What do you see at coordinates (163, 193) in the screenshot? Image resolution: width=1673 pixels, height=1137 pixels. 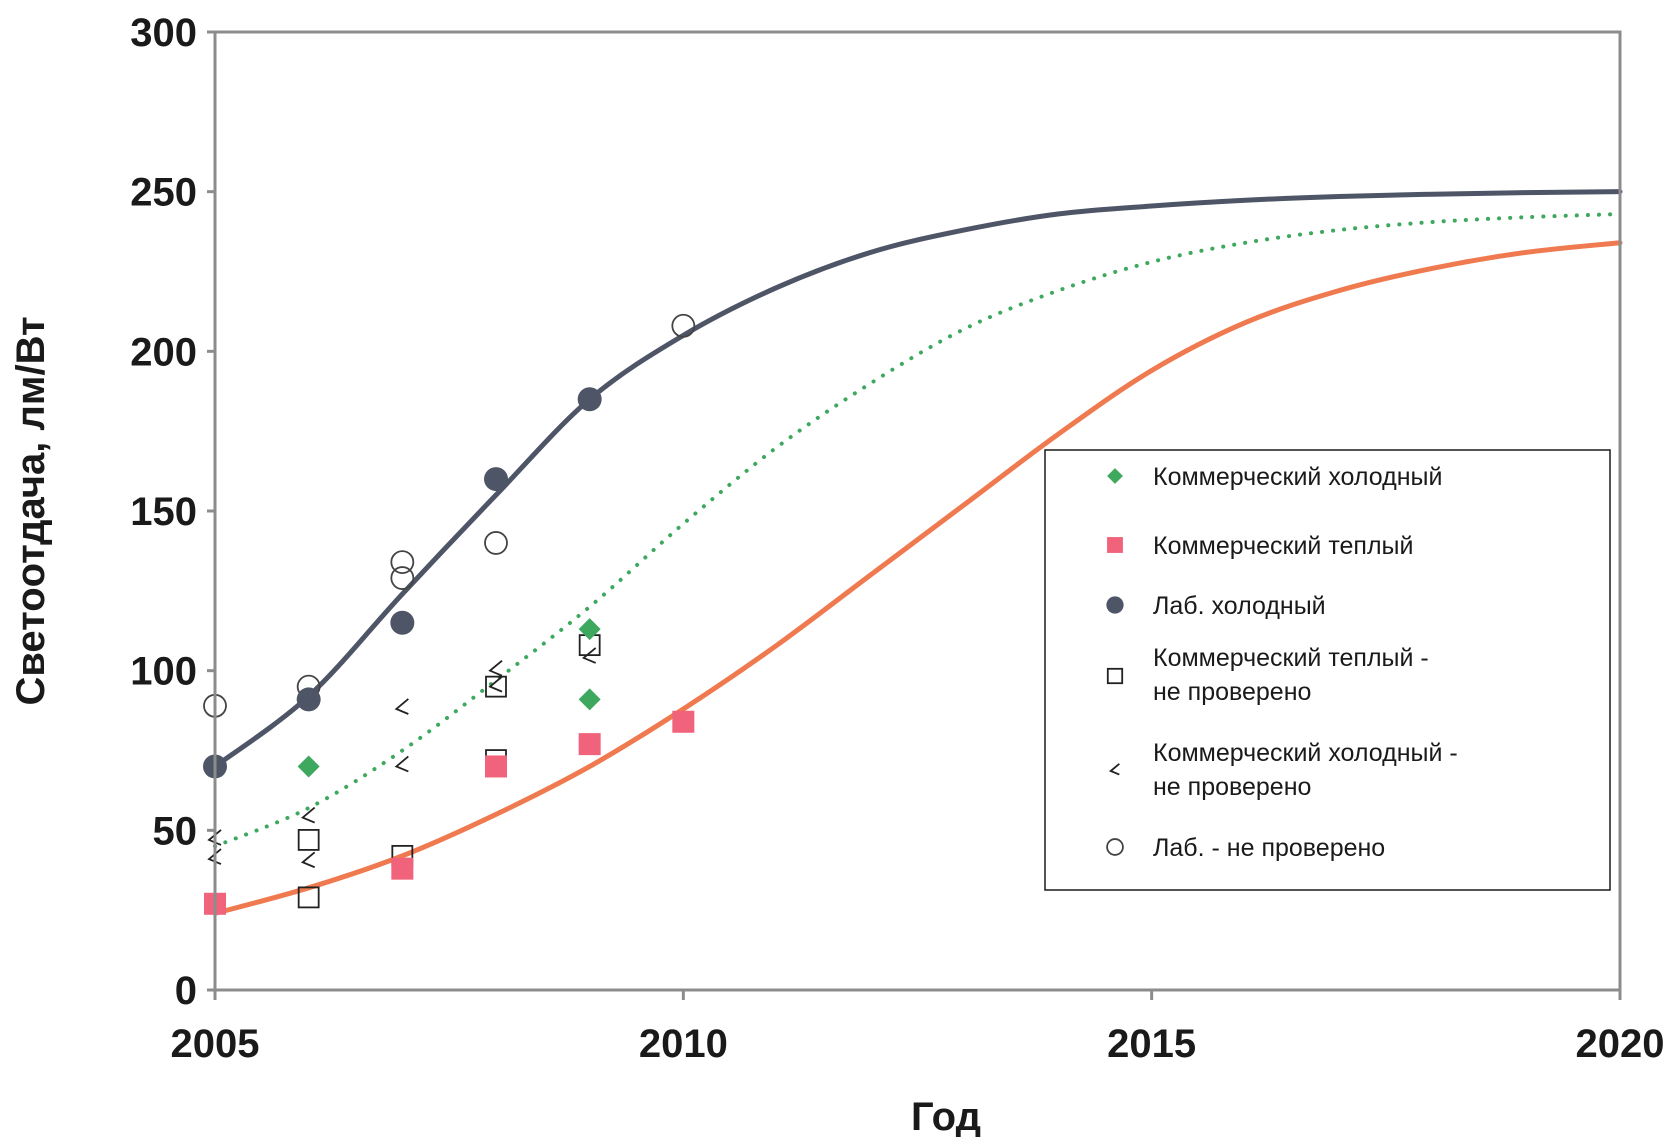 I see `y-tick-label: 250` at bounding box center [163, 193].